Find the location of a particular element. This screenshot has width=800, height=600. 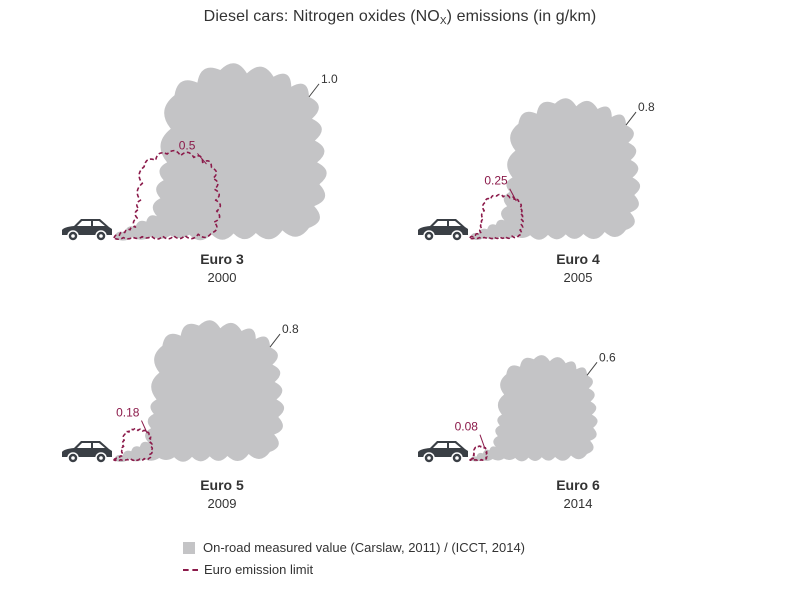

panel-year-label: 2009 is located at coordinates (222, 503).